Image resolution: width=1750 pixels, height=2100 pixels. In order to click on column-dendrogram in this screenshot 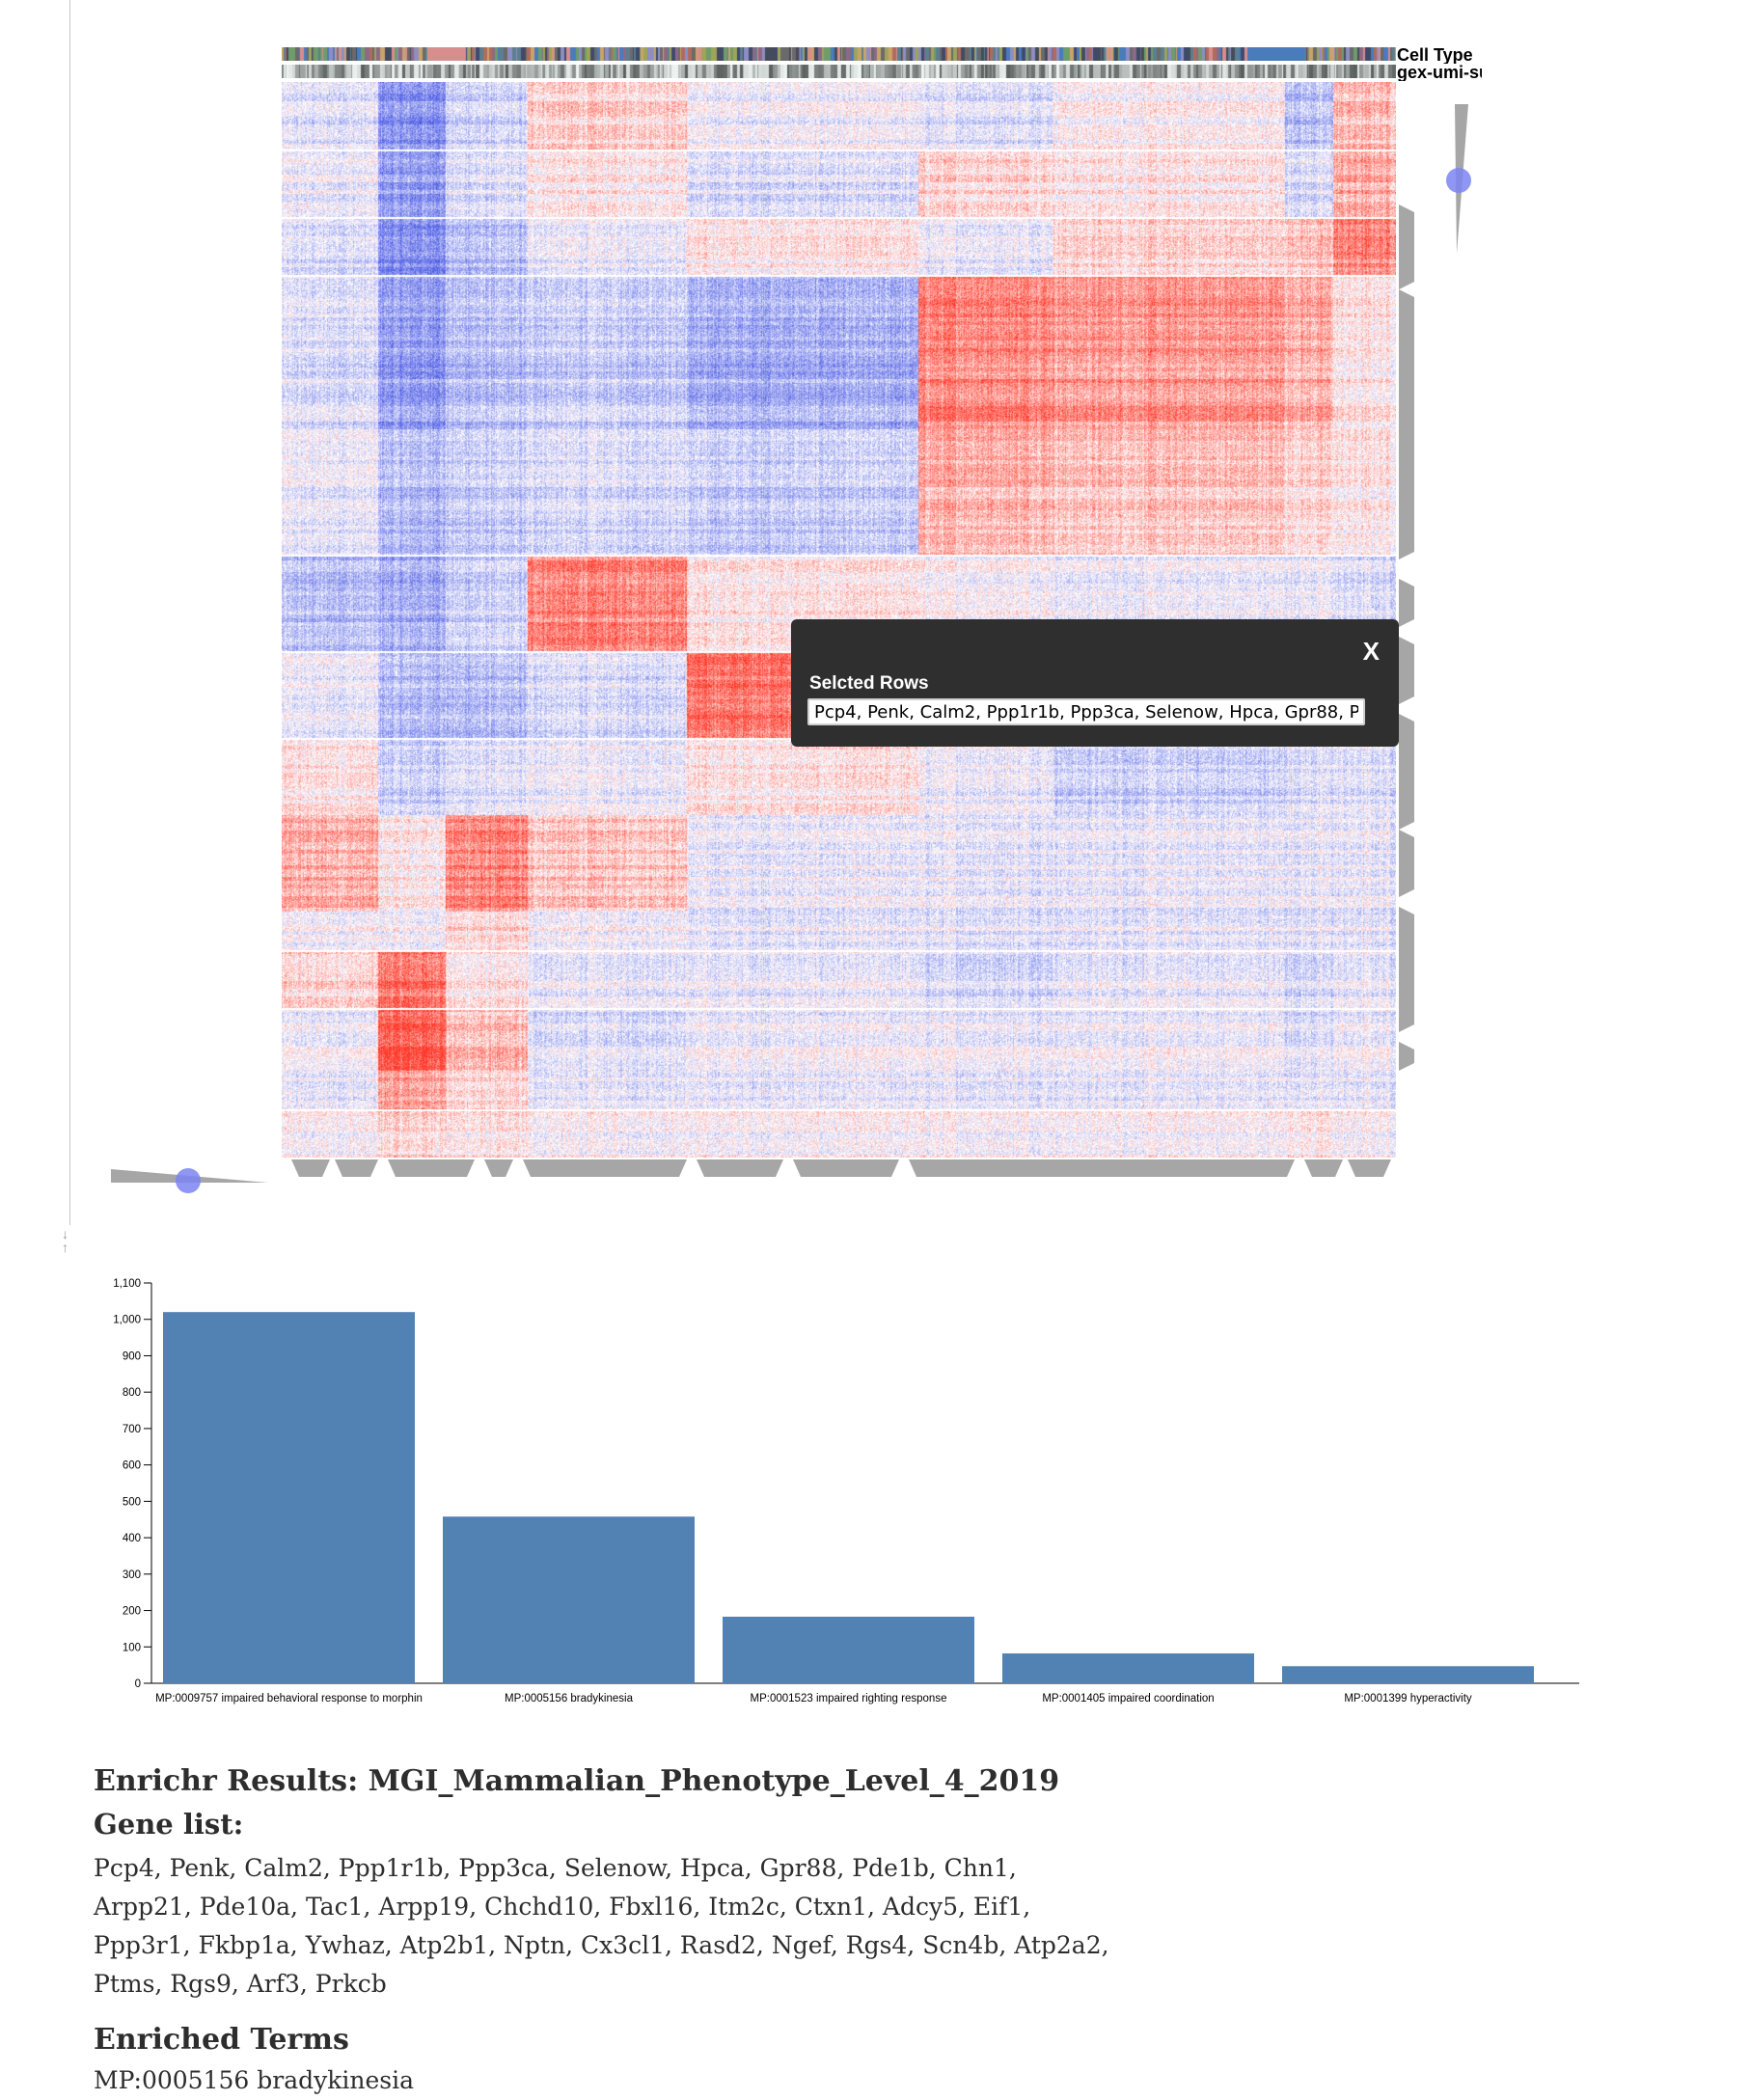, I will do `click(839, 1169)`.